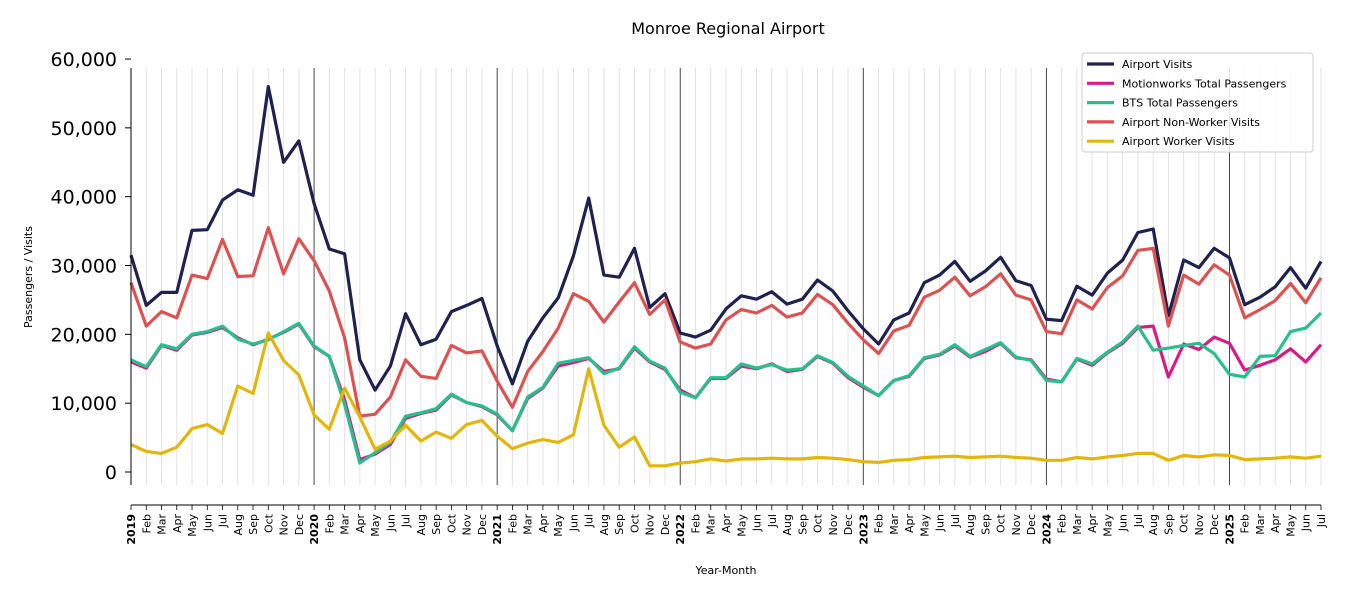  Describe the element at coordinates (863, 529) in the screenshot. I see `x-tick-label-year: 2023` at that location.